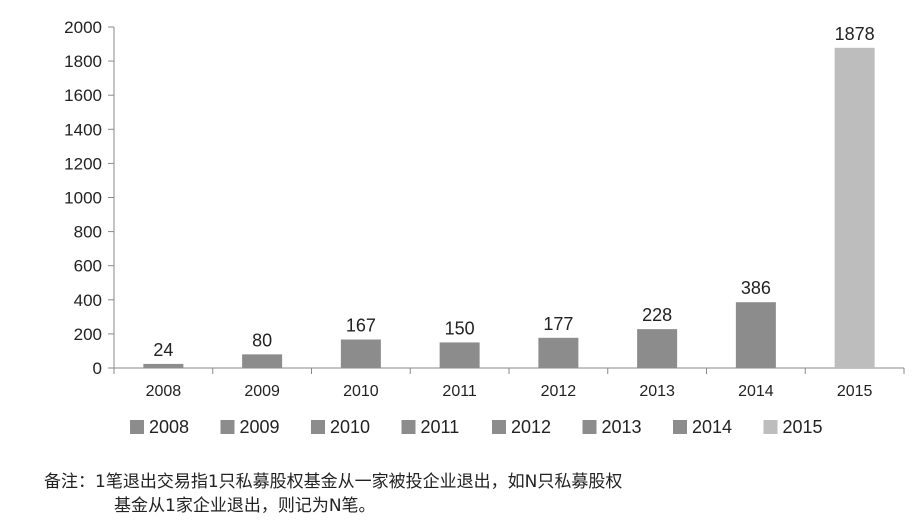 This screenshot has height=530, width=920. I want to click on data-label-2015: 1878, so click(855, 34).